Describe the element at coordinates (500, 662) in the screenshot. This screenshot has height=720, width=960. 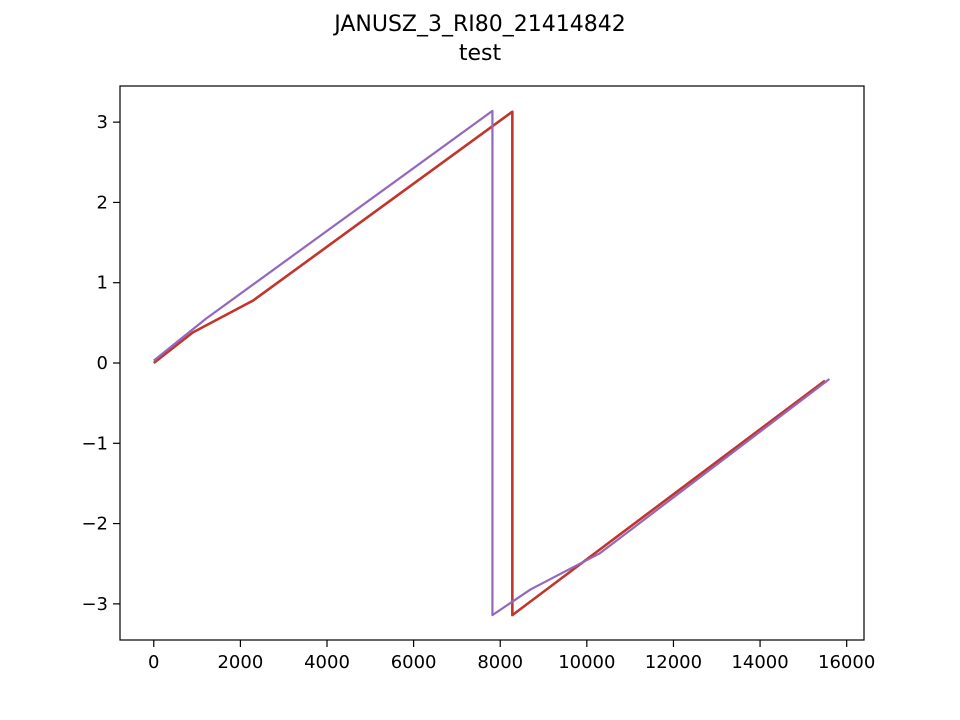
I see `x-tick-label: 8000` at that location.